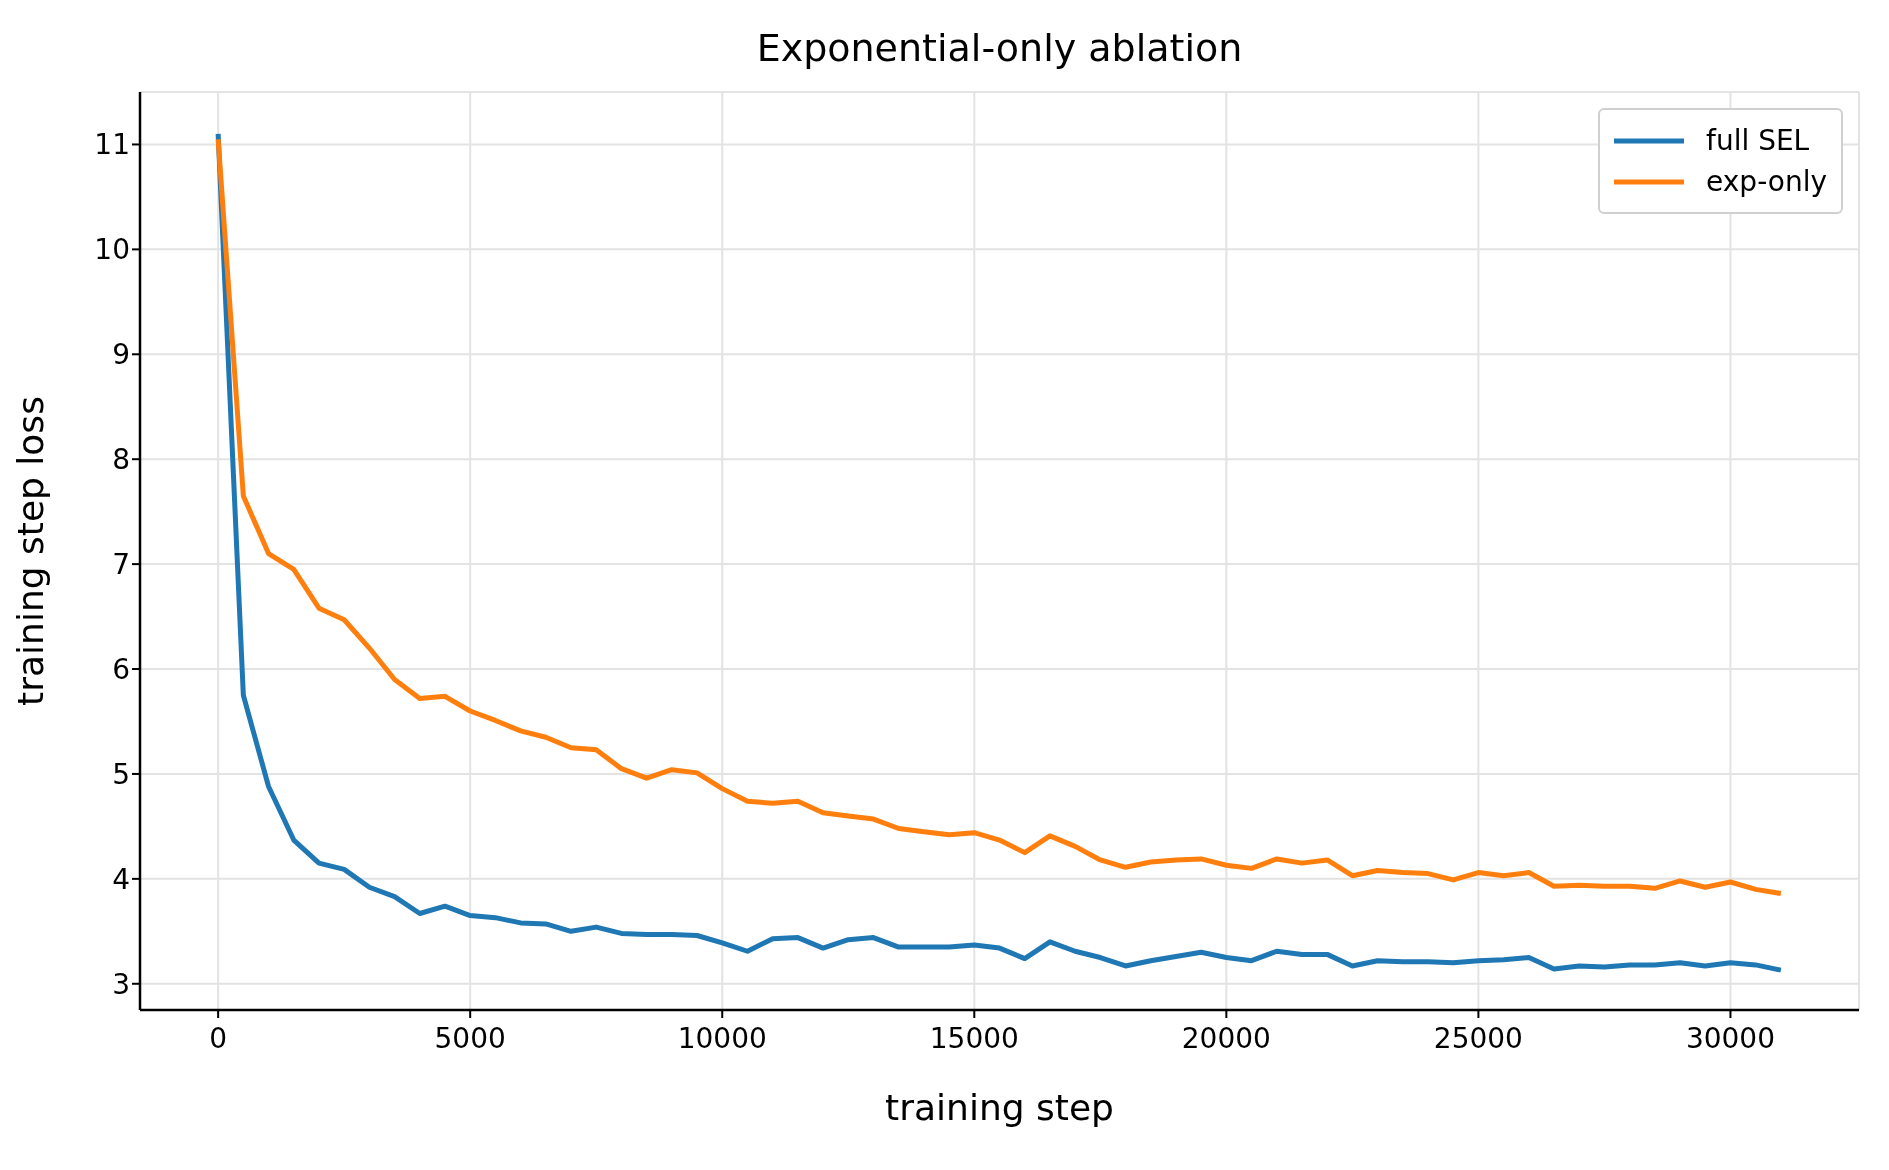 The image size is (1889, 1170). Describe the element at coordinates (470, 1038) in the screenshot. I see `x-tick-label: 5000` at that location.